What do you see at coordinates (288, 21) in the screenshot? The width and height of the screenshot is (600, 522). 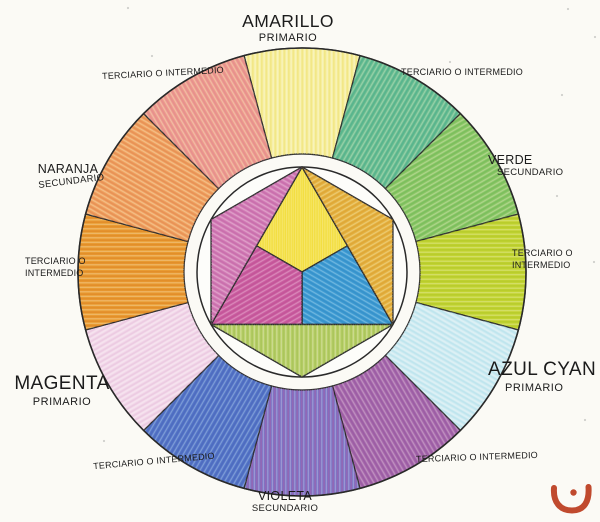 I see `label-amarillo-title: AMARILLO` at bounding box center [288, 21].